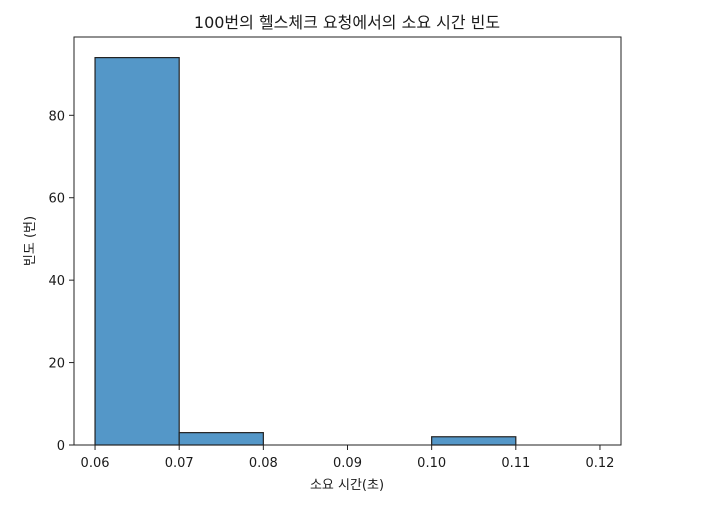 This screenshot has width=720, height=508. I want to click on x-tick-label: 0.09, so click(347, 463).